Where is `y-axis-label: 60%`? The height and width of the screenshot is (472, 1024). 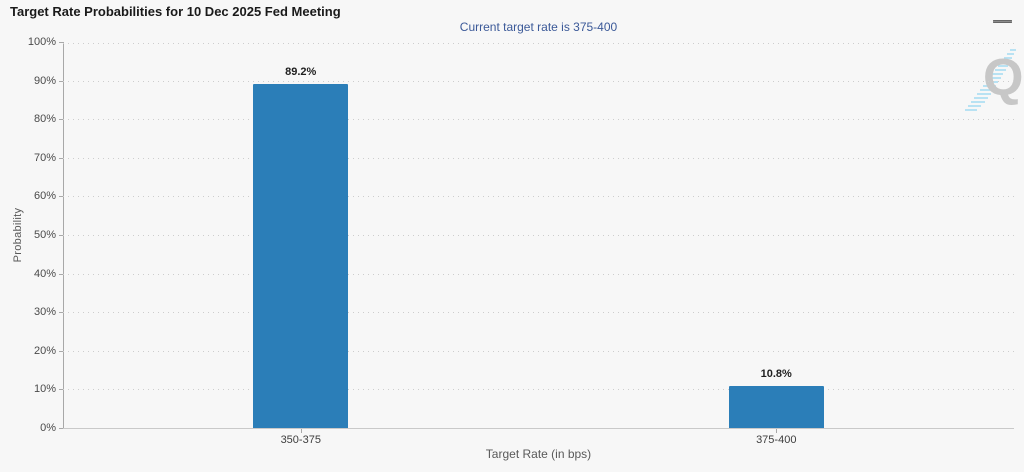 y-axis-label: 60% is located at coordinates (44, 196).